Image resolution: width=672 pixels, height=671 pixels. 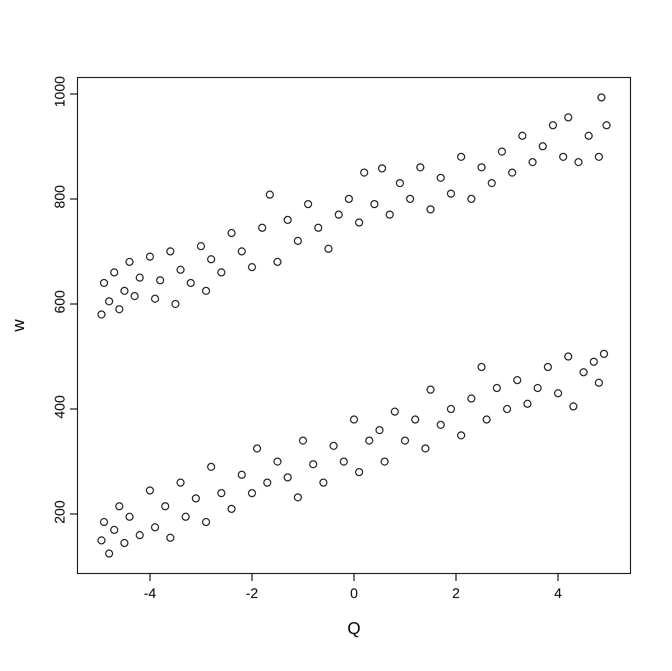 I want to click on y-tick-label: 600, so click(x=59, y=302).